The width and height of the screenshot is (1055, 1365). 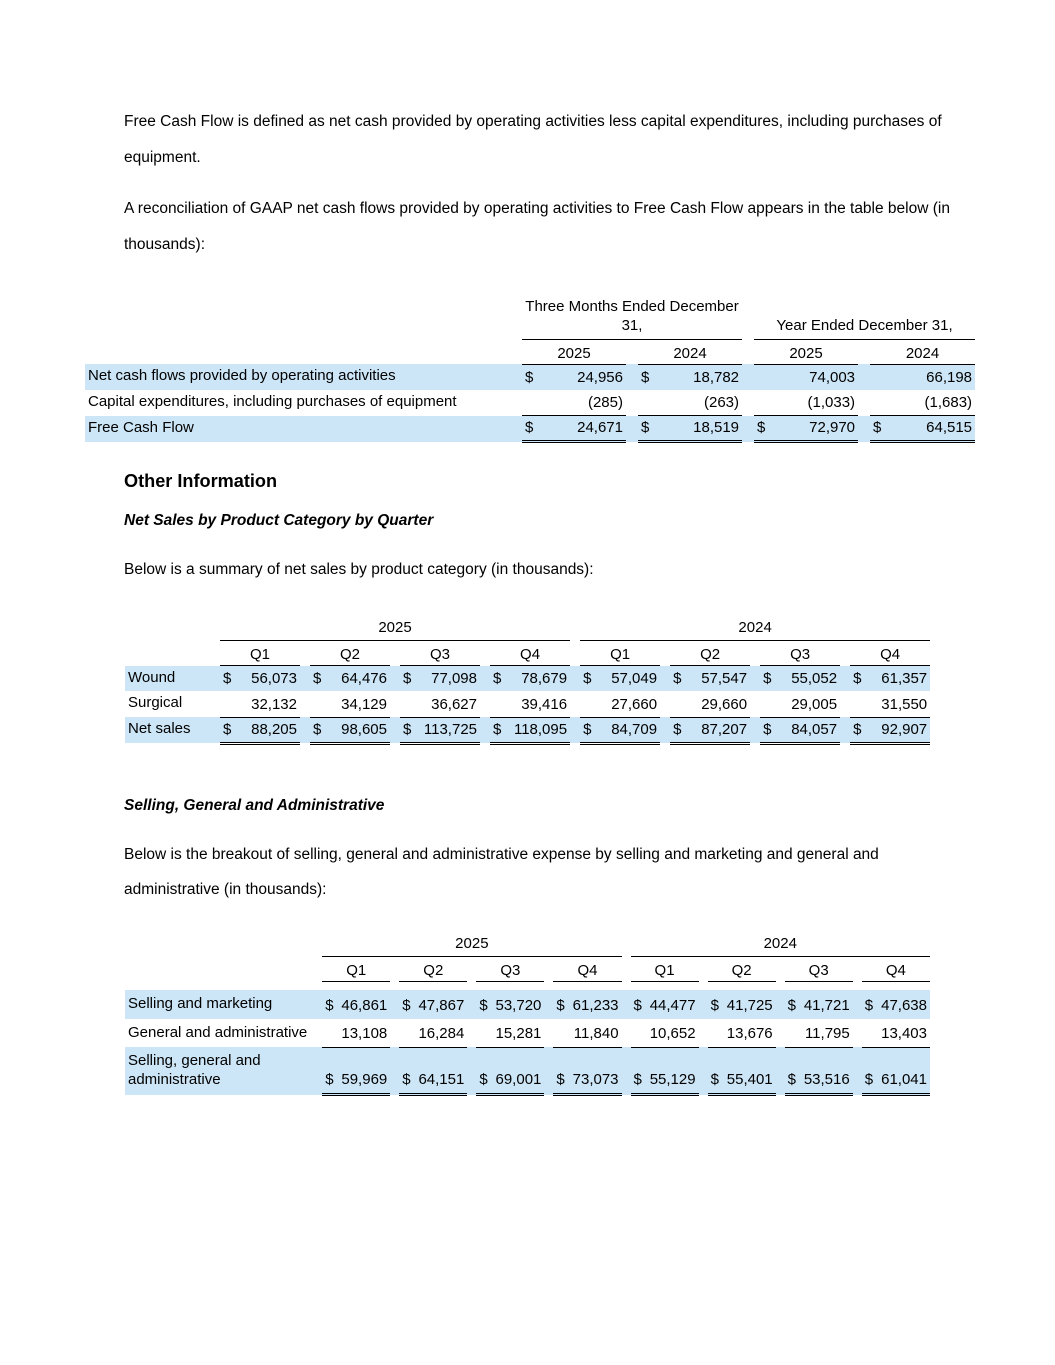 What do you see at coordinates (827, 1033) in the screenshot?
I see `cell-value: 11,795` at bounding box center [827, 1033].